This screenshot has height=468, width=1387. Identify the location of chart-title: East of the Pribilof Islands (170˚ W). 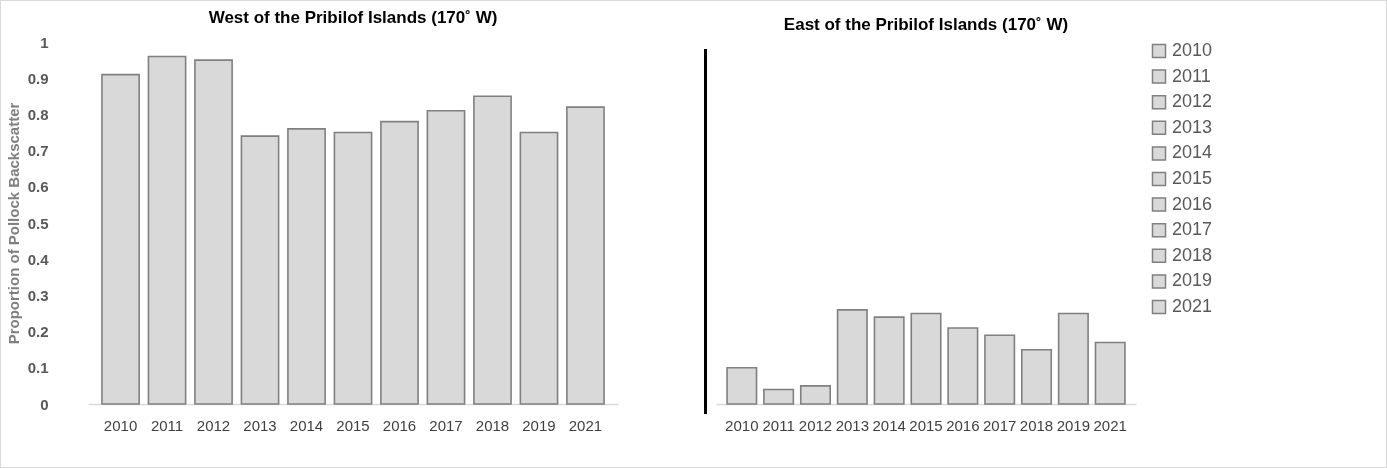
(926, 24).